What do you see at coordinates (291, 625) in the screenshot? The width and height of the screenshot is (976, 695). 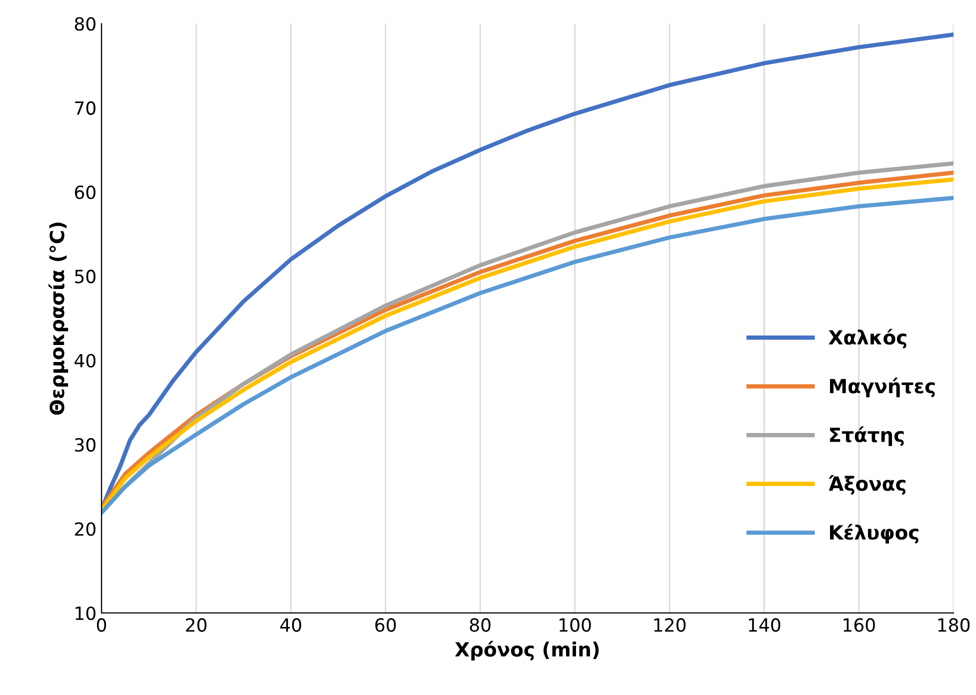 I see `x-tick-label: 40` at bounding box center [291, 625].